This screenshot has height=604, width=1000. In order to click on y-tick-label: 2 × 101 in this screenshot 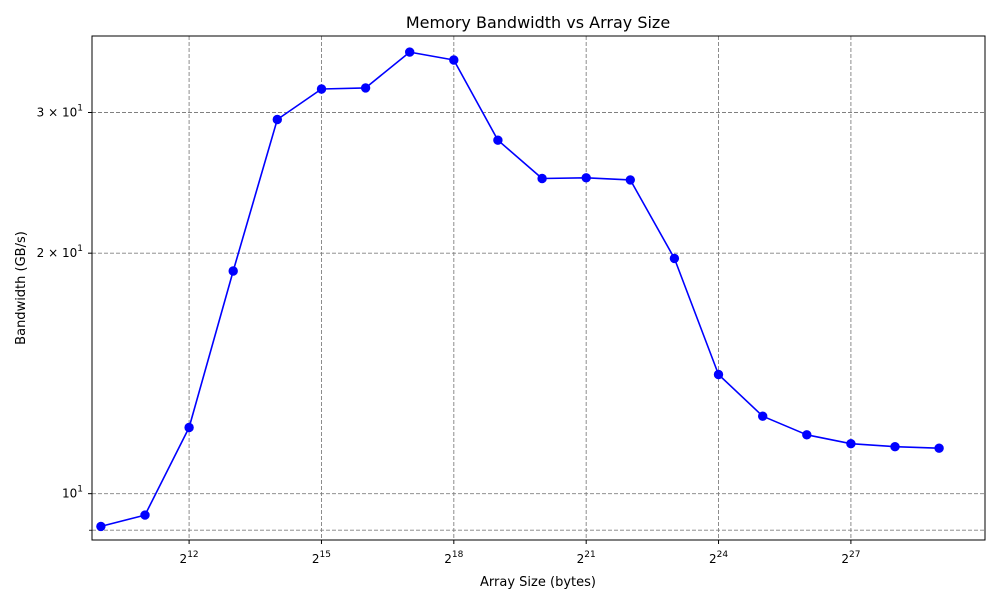, I will do `click(60, 252)`.